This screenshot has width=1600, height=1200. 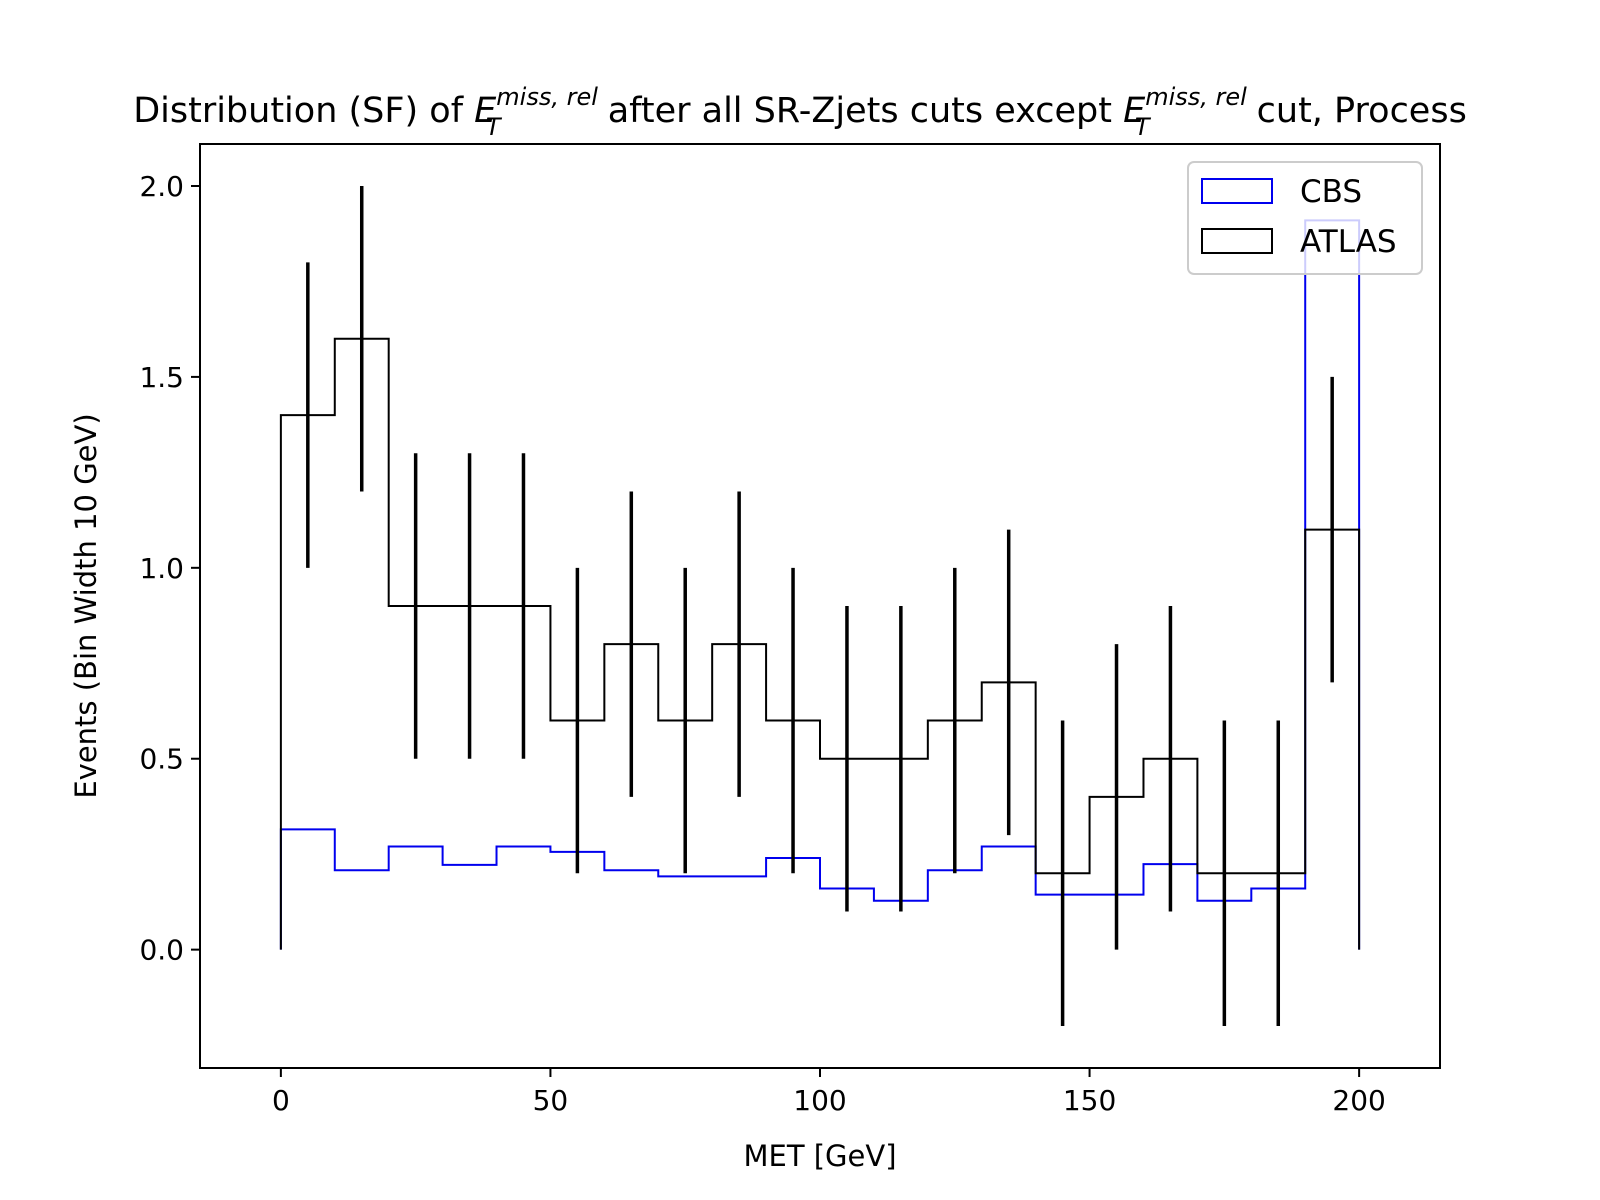 I want to click on title-var-2-sub: T, so click(x=1143, y=127).